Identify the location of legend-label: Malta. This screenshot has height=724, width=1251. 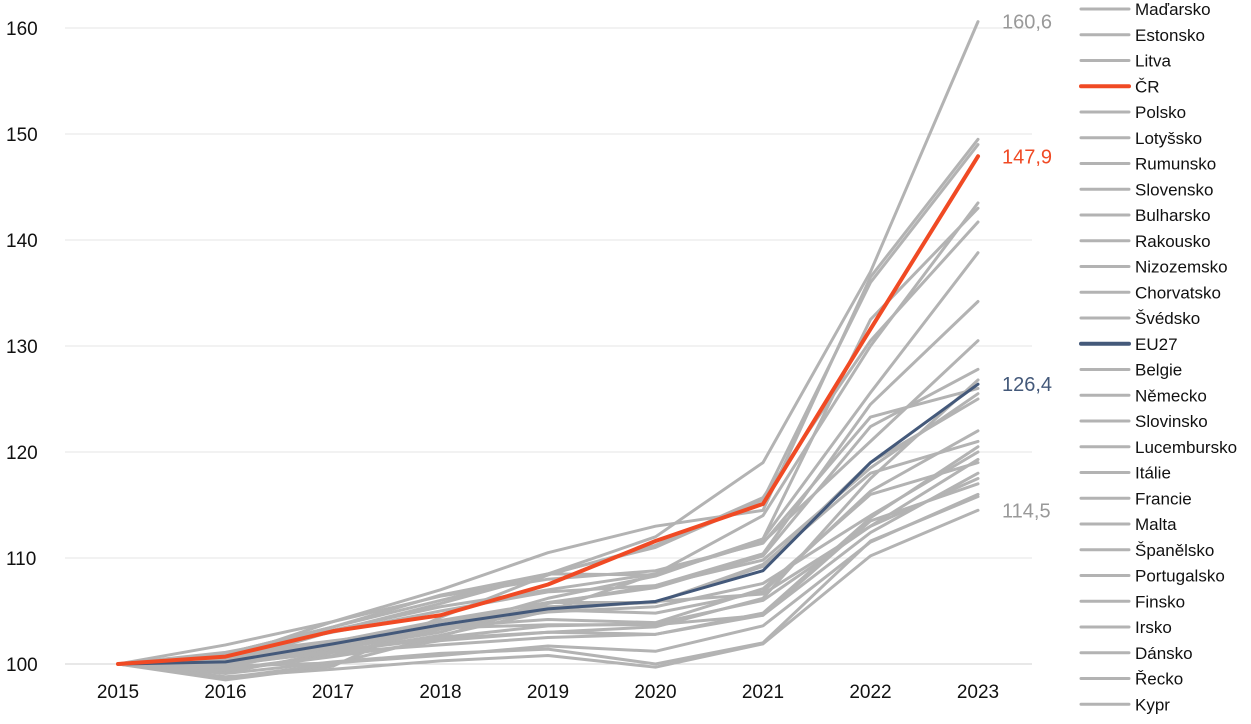
(1156, 524).